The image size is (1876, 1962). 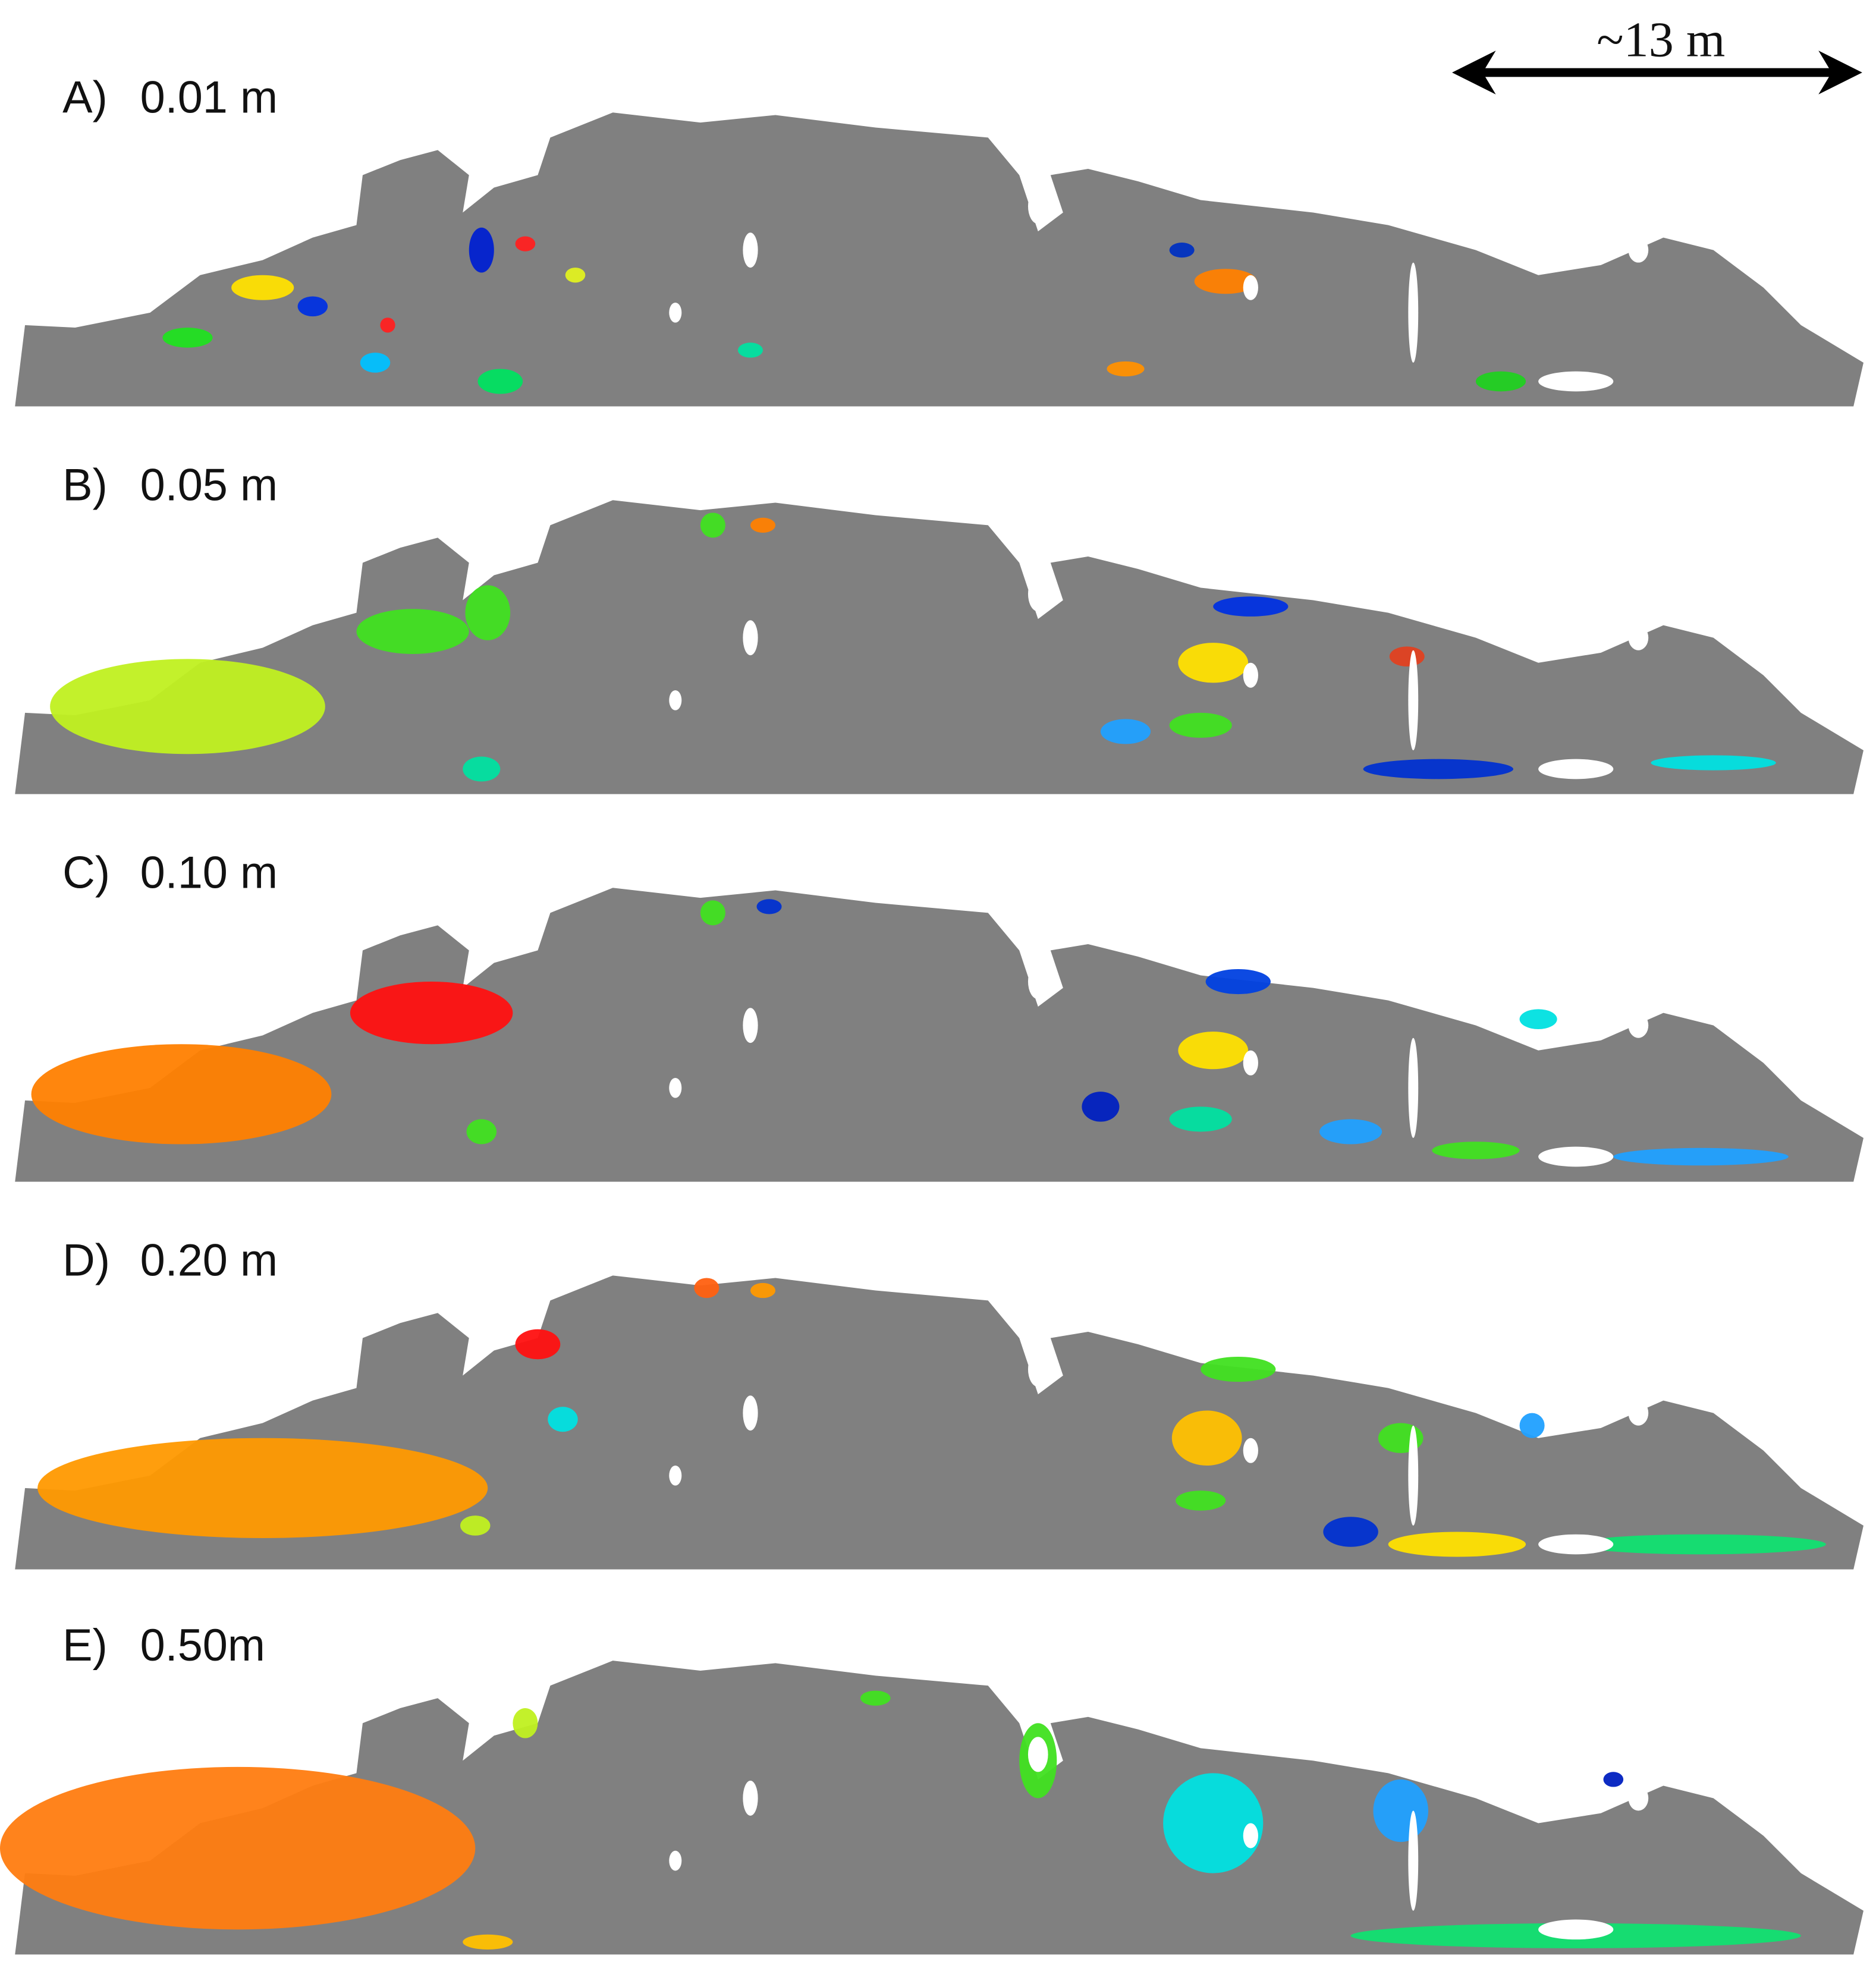 What do you see at coordinates (85, 485) in the screenshot?
I see `panel-letter: B)` at bounding box center [85, 485].